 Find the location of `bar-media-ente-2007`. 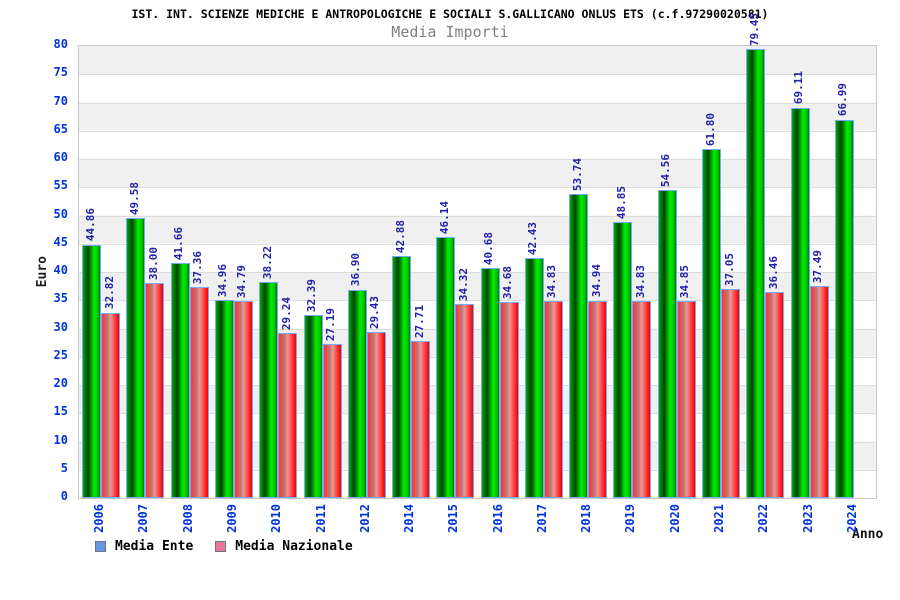

bar-media-ente-2007 is located at coordinates (136, 357).